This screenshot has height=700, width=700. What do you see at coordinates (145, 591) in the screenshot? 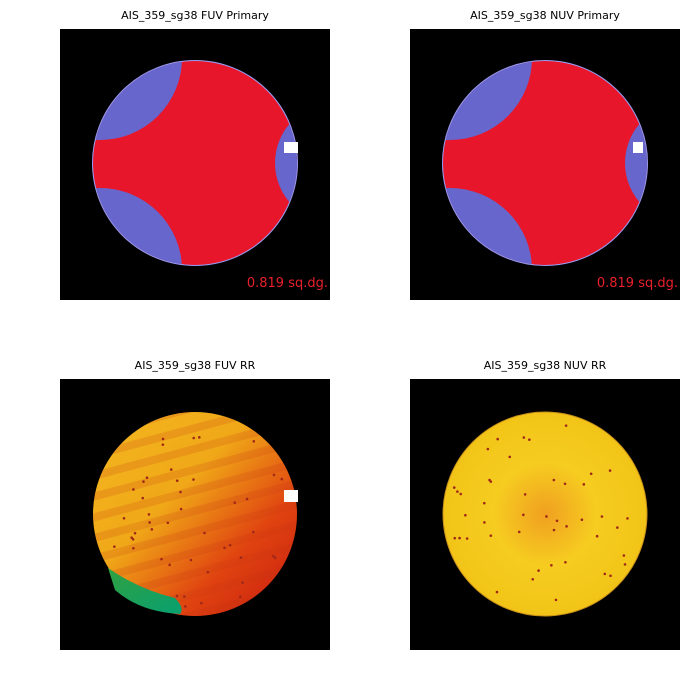
I see `rr-low` at bounding box center [145, 591].